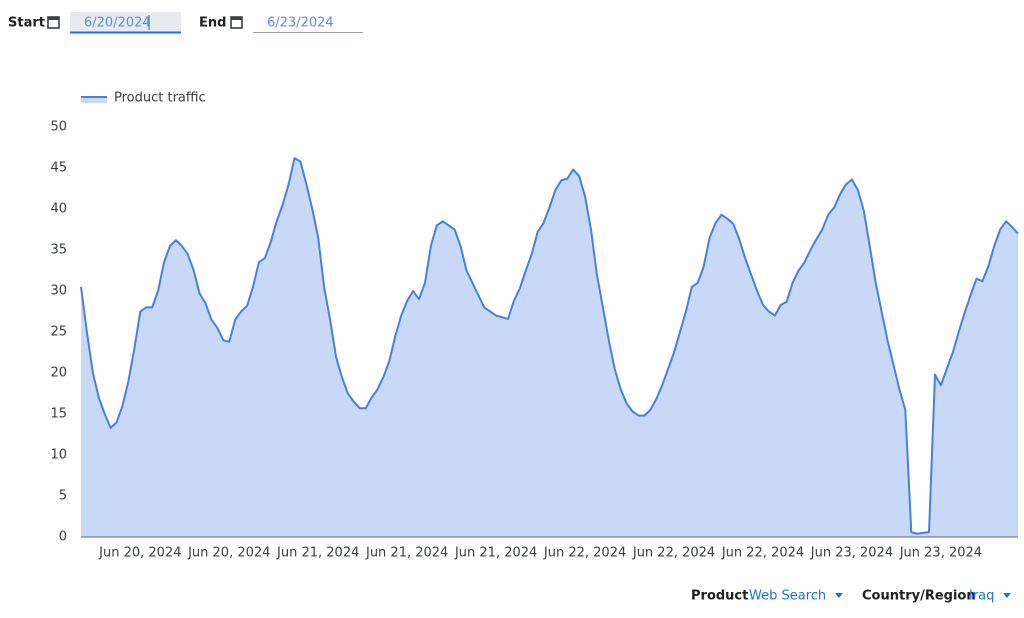  Describe the element at coordinates (981, 596) in the screenshot. I see `region-value: Iraq` at that location.